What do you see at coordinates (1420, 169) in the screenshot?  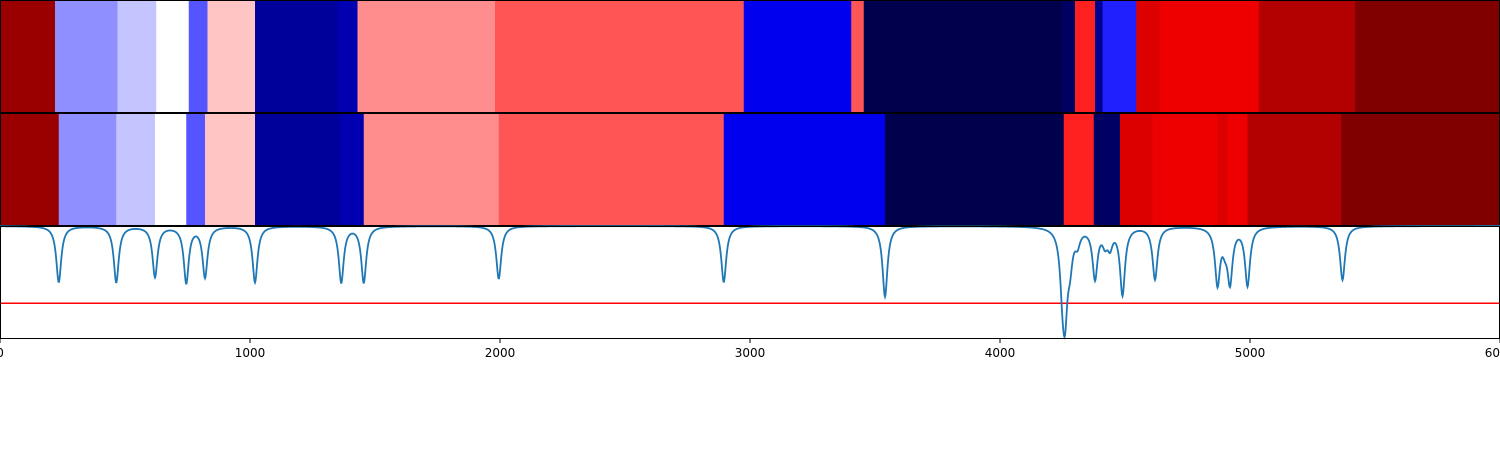 I see `heatmap-cell-row1-seg19` at bounding box center [1420, 169].